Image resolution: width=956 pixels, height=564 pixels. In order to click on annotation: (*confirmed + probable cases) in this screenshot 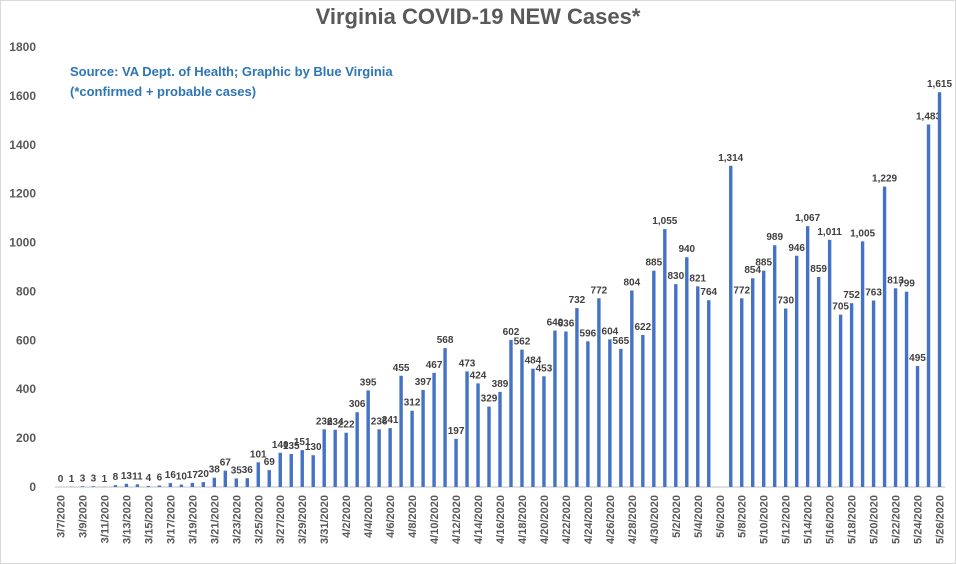, I will do `click(163, 91)`.